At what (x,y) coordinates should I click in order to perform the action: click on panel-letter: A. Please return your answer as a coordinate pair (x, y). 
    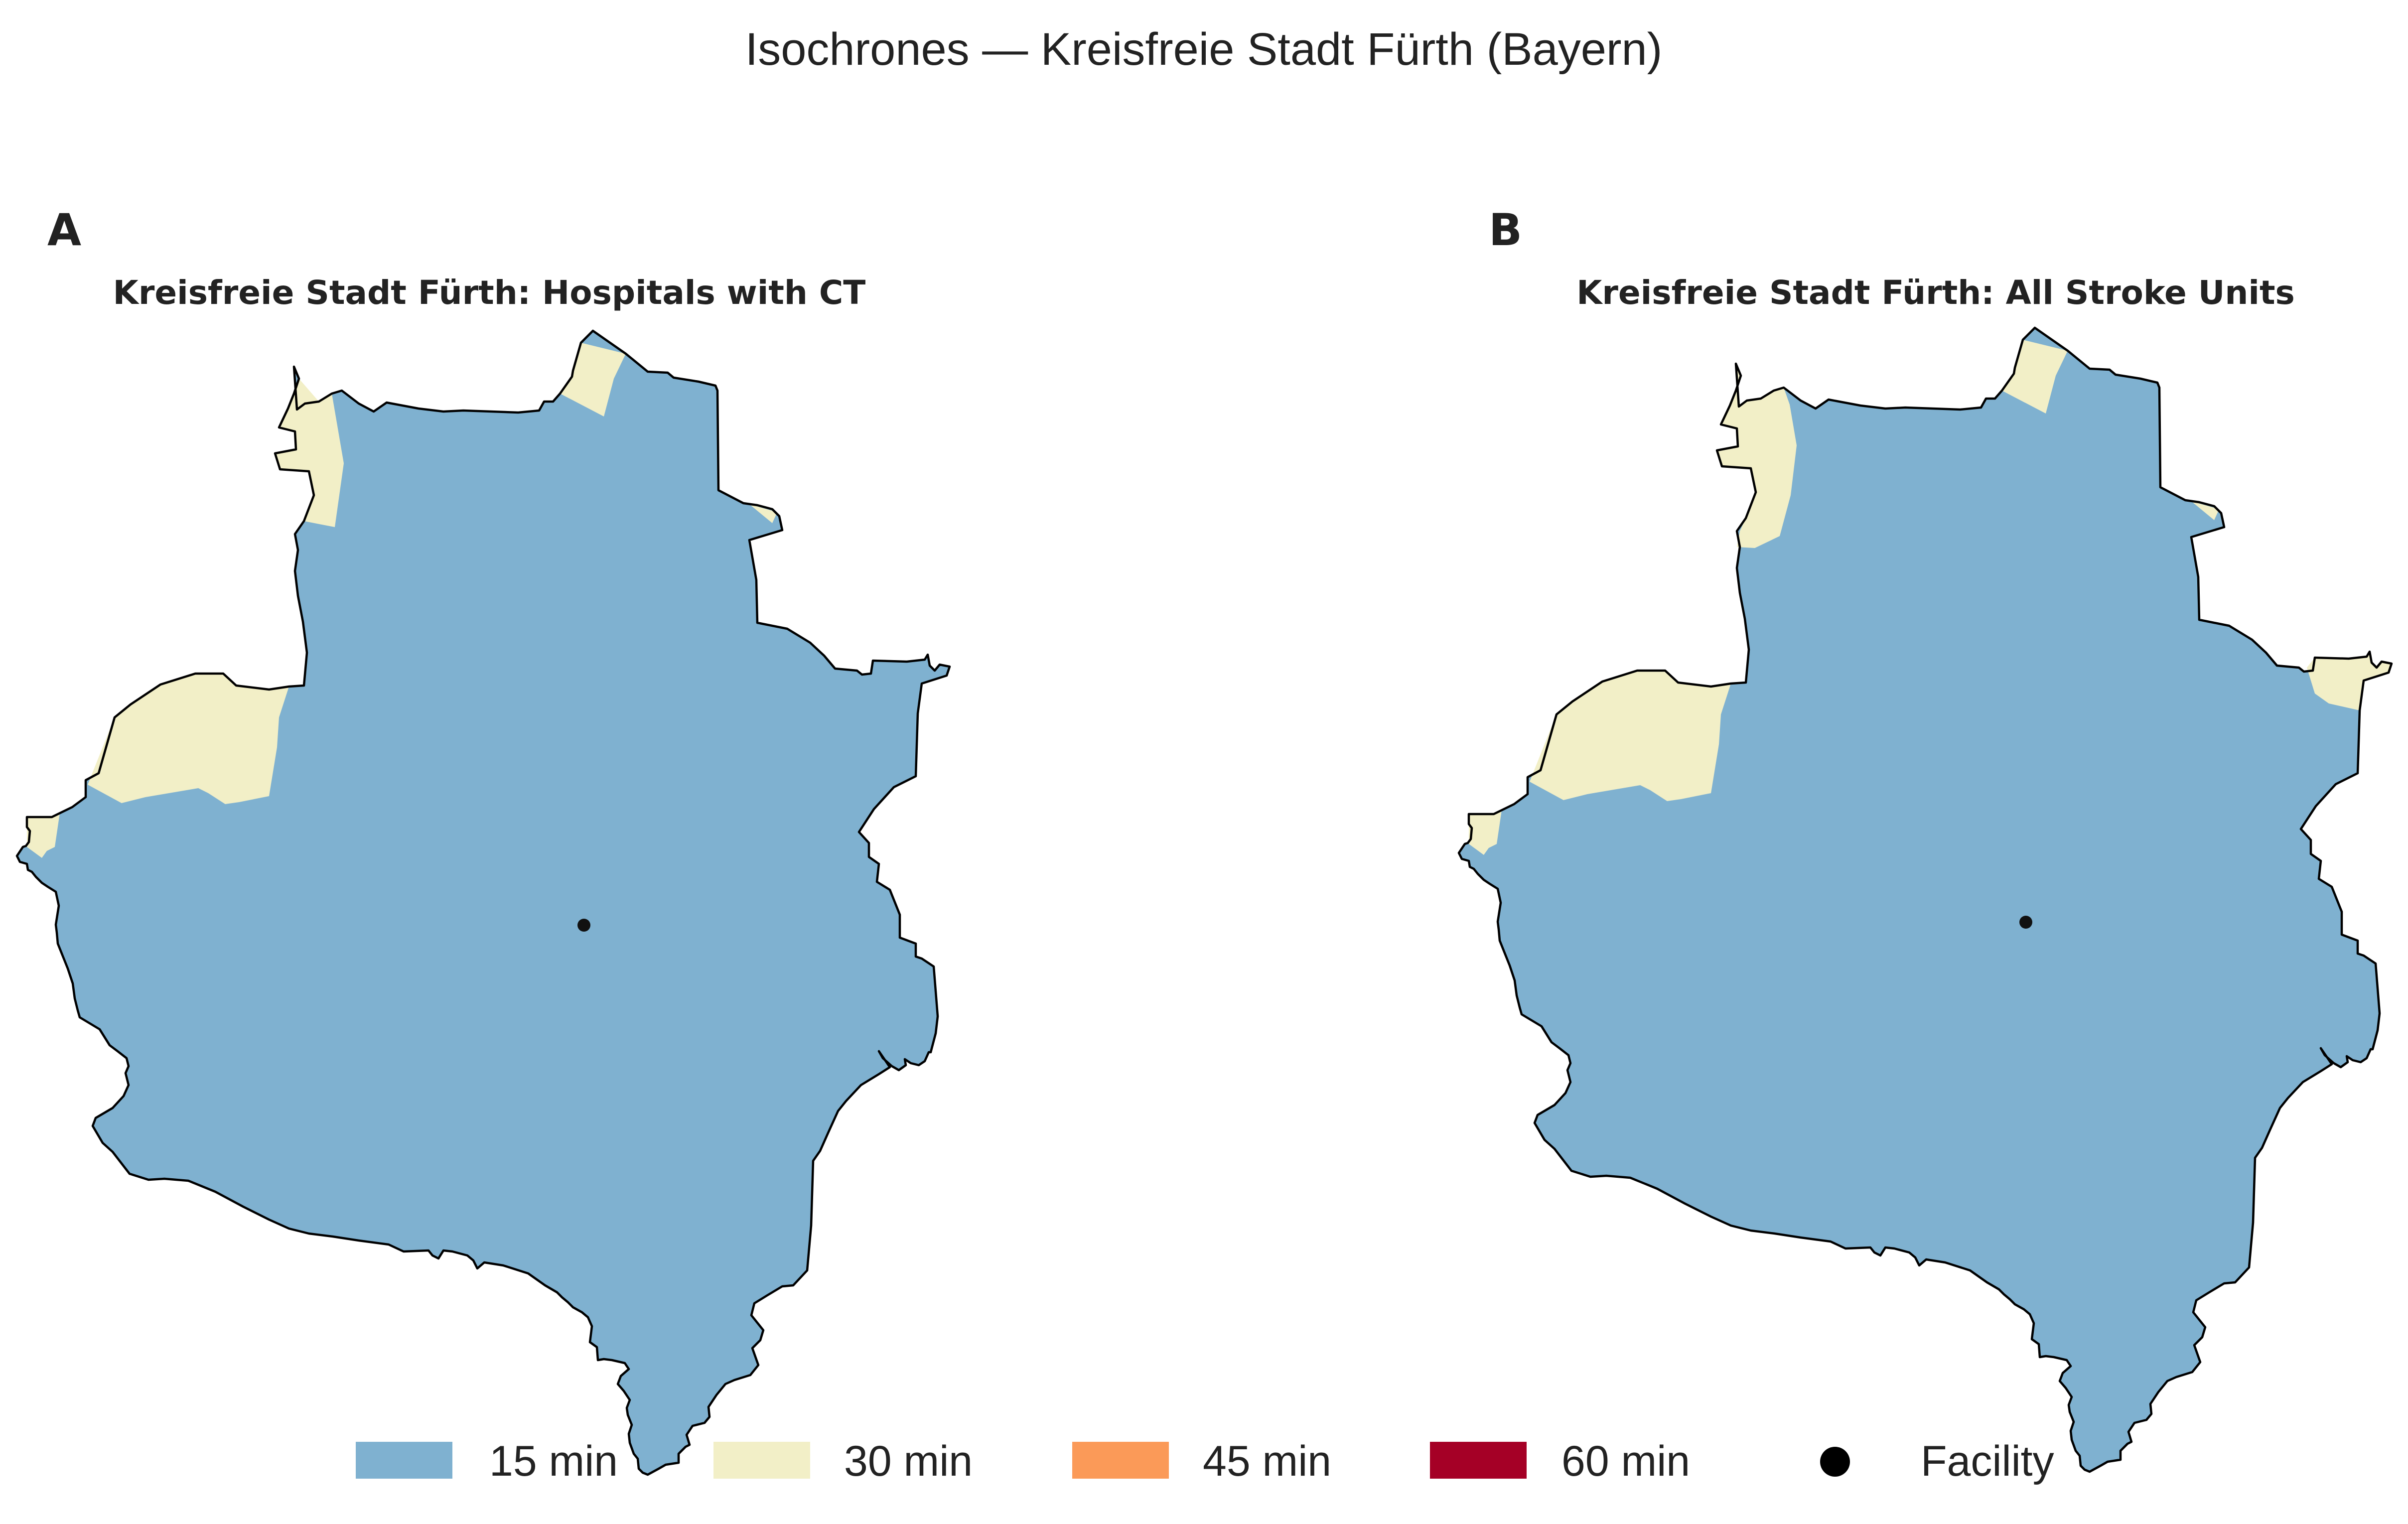
    Looking at the image, I should click on (64, 230).